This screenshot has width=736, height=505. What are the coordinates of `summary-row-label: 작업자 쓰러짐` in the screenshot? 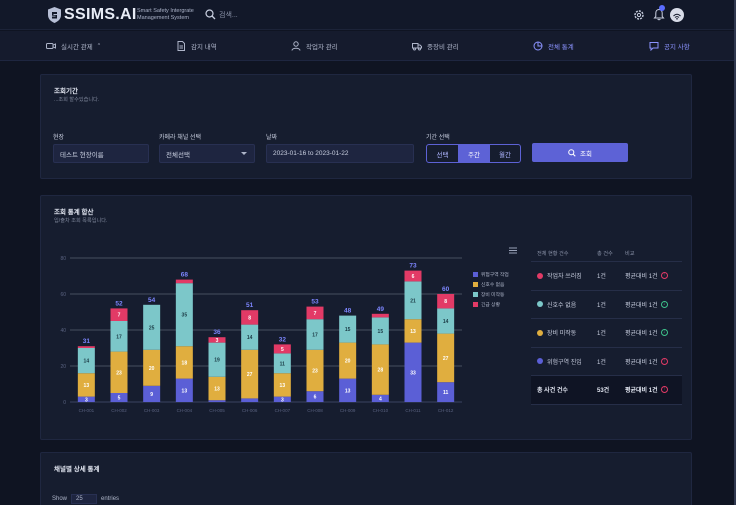 It's located at (564, 277).